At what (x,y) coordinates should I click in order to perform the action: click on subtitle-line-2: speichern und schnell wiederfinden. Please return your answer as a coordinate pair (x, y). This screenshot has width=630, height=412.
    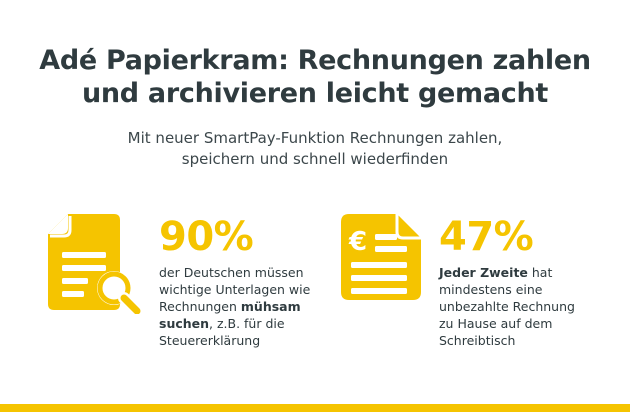
    Looking at the image, I should click on (315, 159).